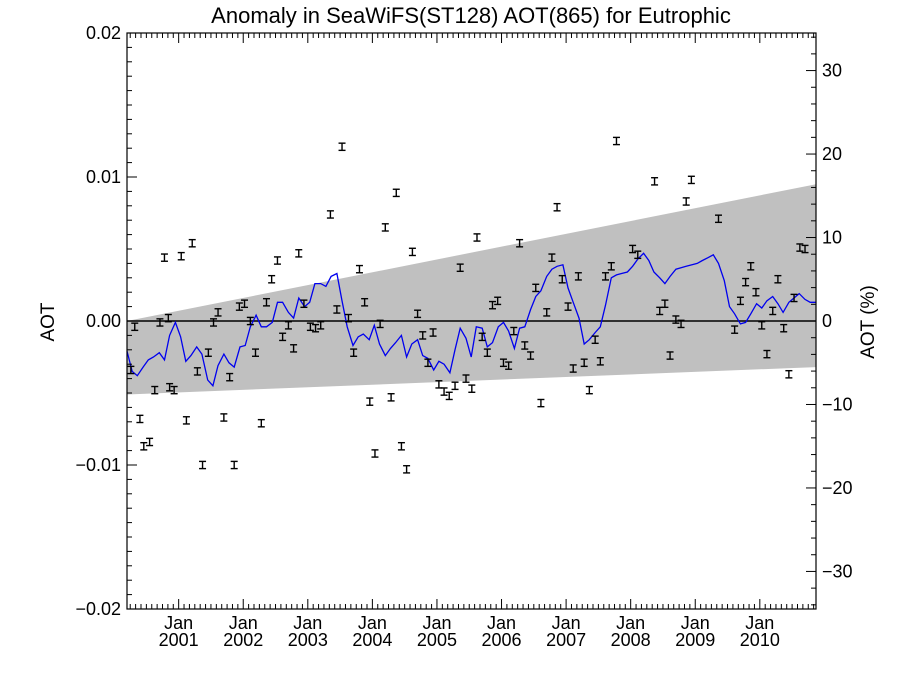  I want to click on y-tick-label-left: 0.01, so click(103, 177).